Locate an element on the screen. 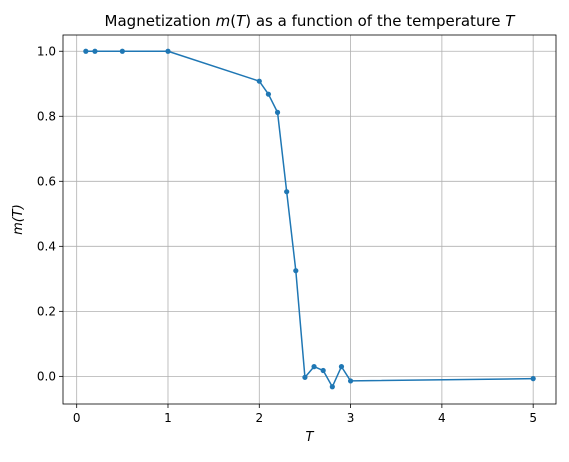  chart-title-part: ) as a function of the temperature is located at coordinates (375, 21).